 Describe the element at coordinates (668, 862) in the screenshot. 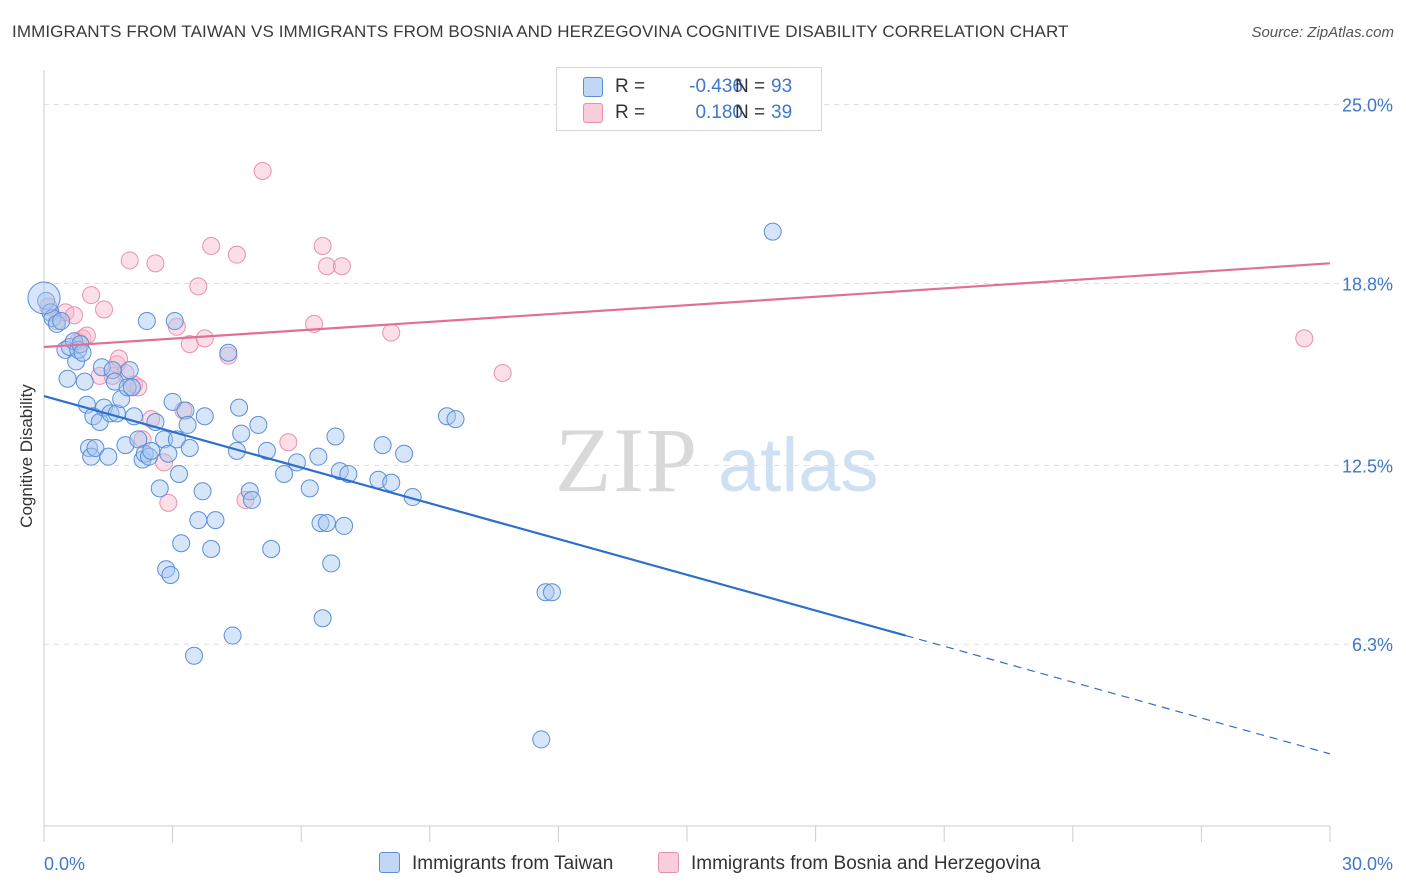

I see `bottom-legend-swatch-bosnia` at that location.